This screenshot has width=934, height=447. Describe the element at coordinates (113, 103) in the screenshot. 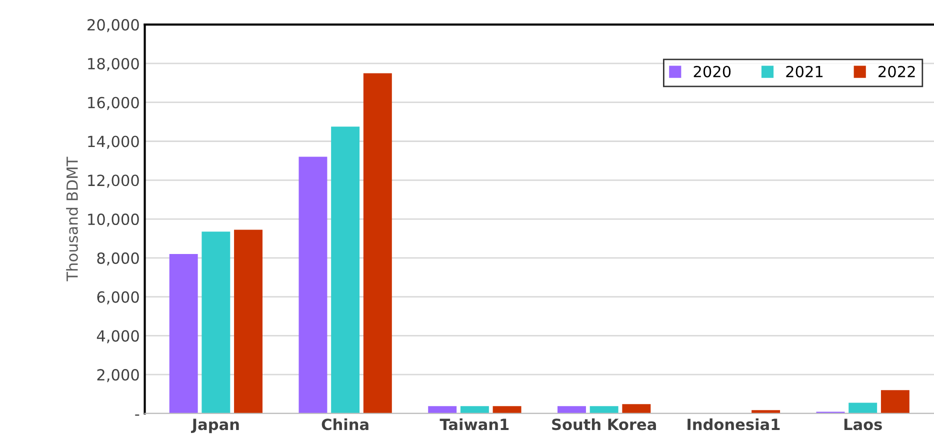

I see `y-tick-label: 16,000` at that location.